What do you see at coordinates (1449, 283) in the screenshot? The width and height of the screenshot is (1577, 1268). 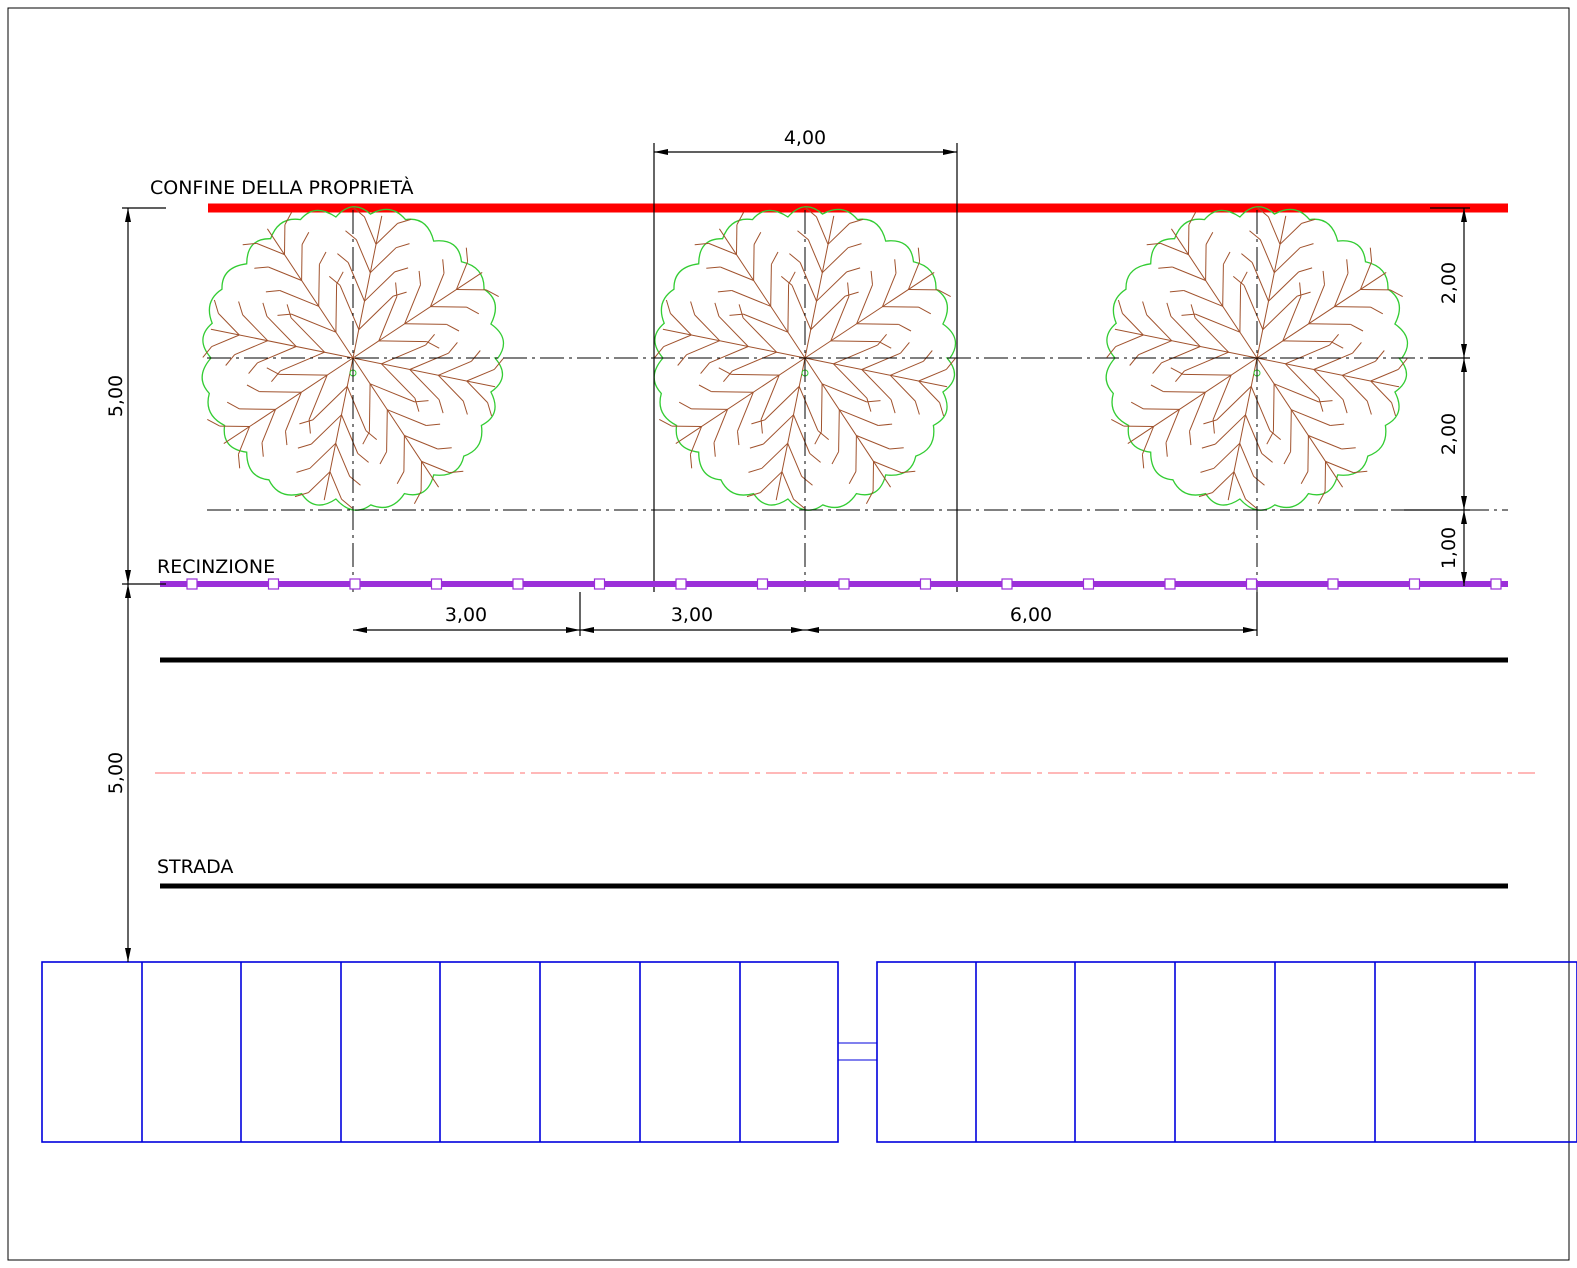 I see `dimension-boundary-to-axis: 2,00` at bounding box center [1449, 283].